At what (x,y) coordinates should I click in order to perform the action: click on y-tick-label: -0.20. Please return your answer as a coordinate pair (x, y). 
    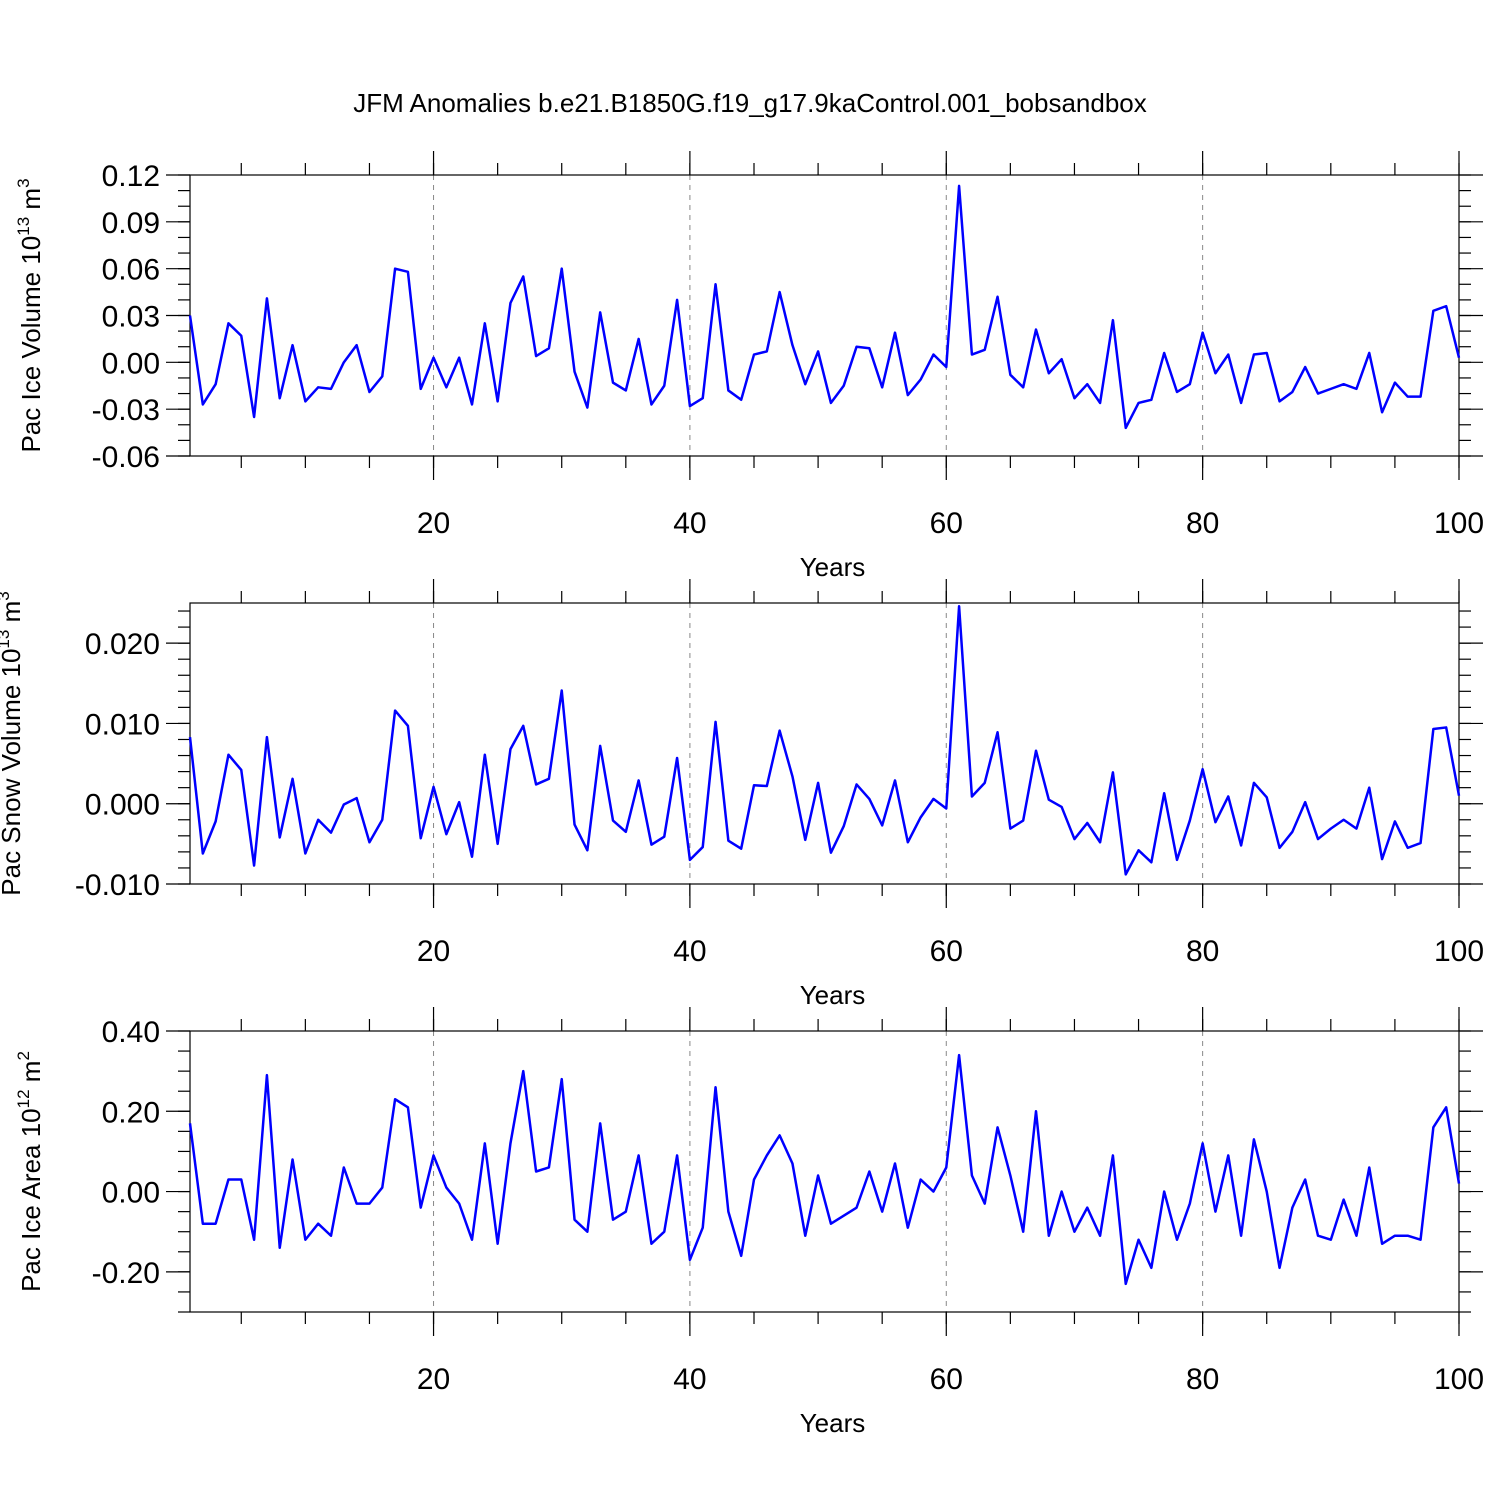
    Looking at the image, I should click on (126, 1273).